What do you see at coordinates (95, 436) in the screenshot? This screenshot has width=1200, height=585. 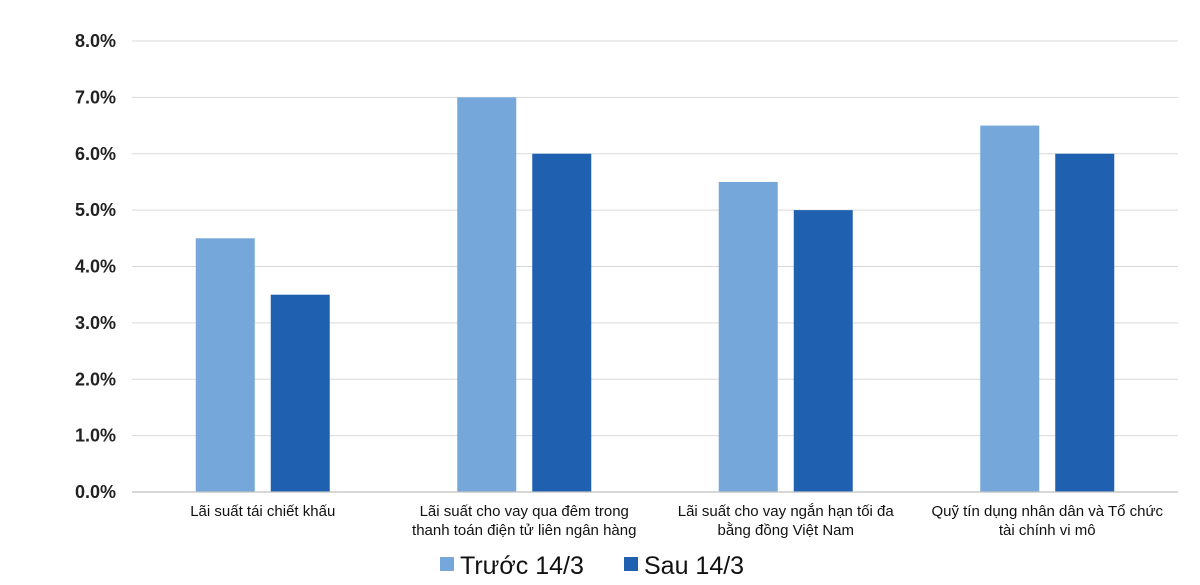 I see `y-tick-label: 1.0%` at bounding box center [95, 436].